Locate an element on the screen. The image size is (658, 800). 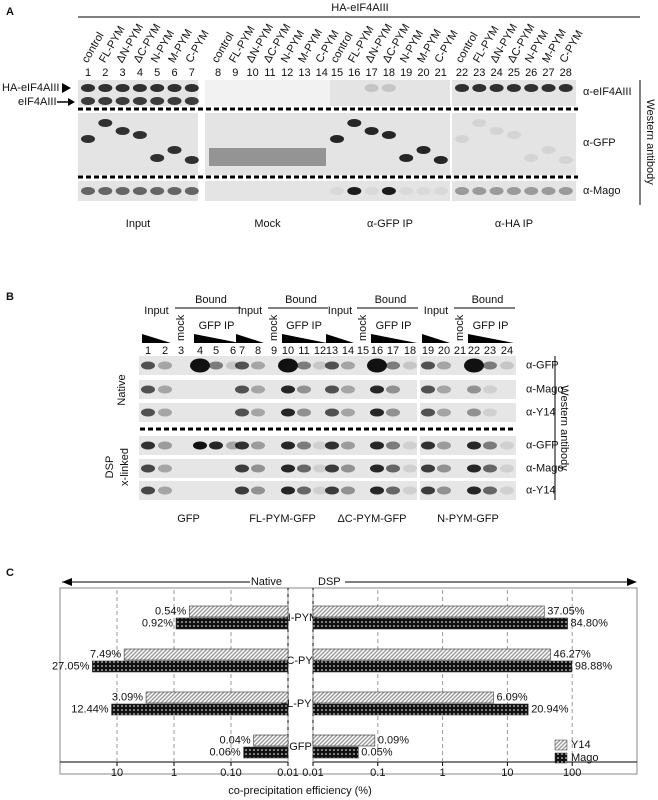
mock-label: mock is located at coordinates (363, 327).